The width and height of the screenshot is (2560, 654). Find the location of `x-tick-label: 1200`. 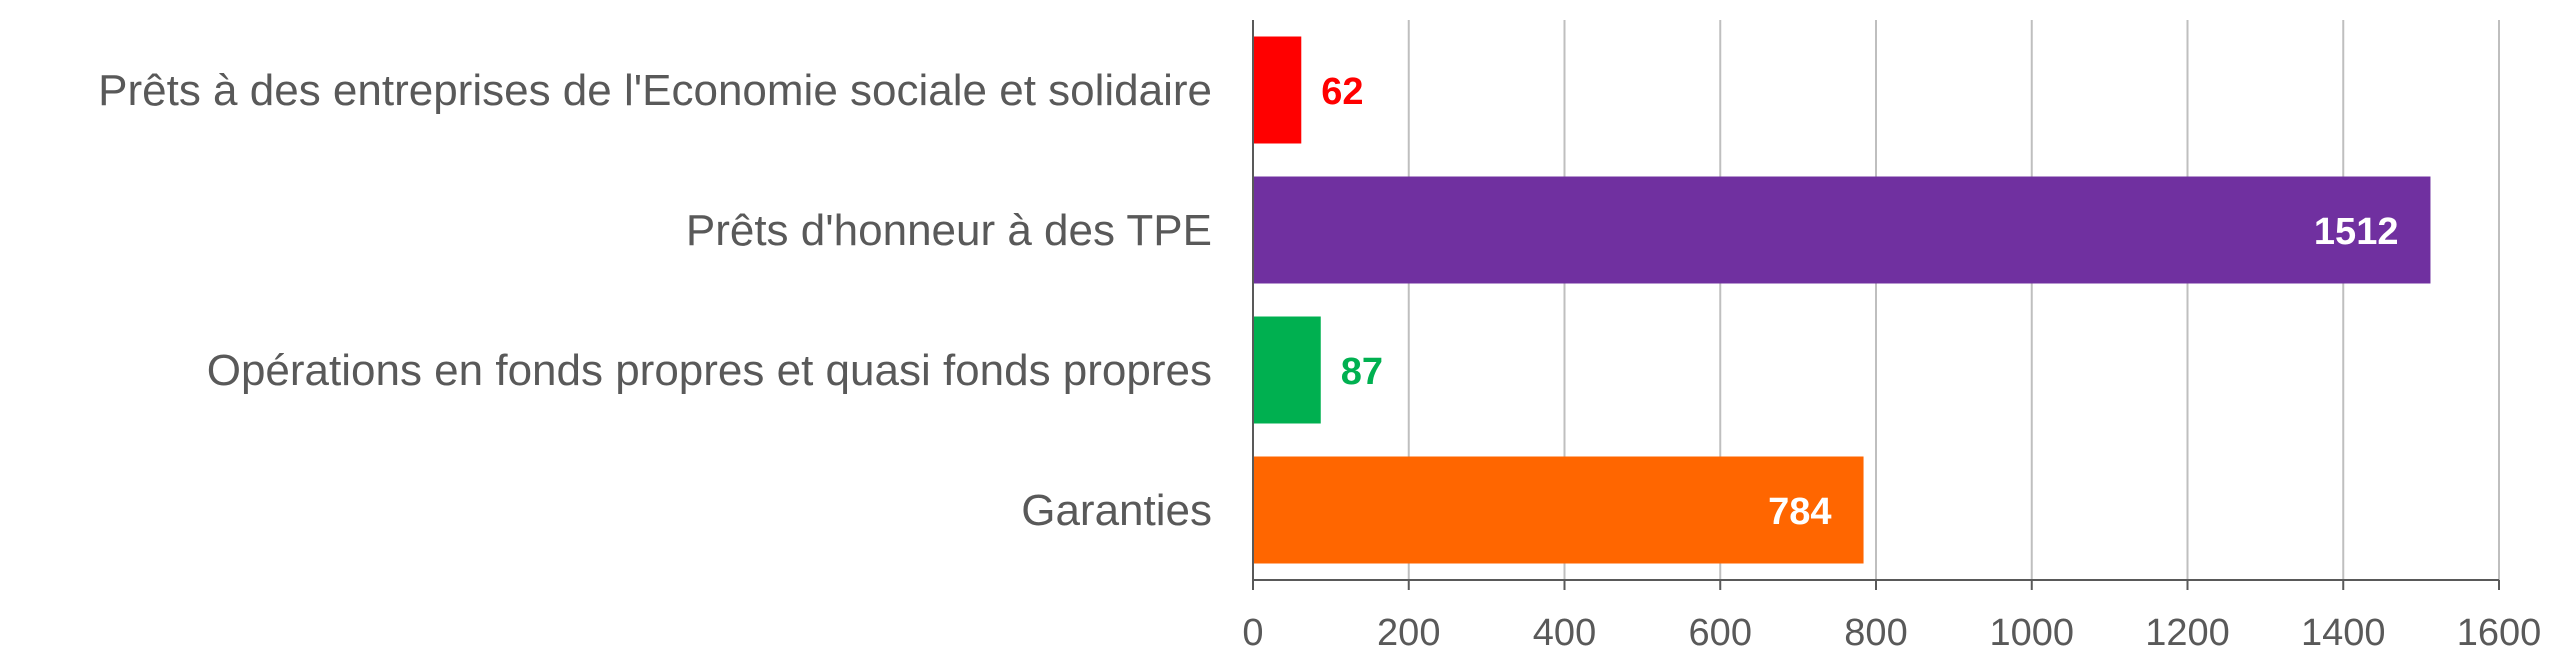

x-tick-label: 1200 is located at coordinates (2187, 633).